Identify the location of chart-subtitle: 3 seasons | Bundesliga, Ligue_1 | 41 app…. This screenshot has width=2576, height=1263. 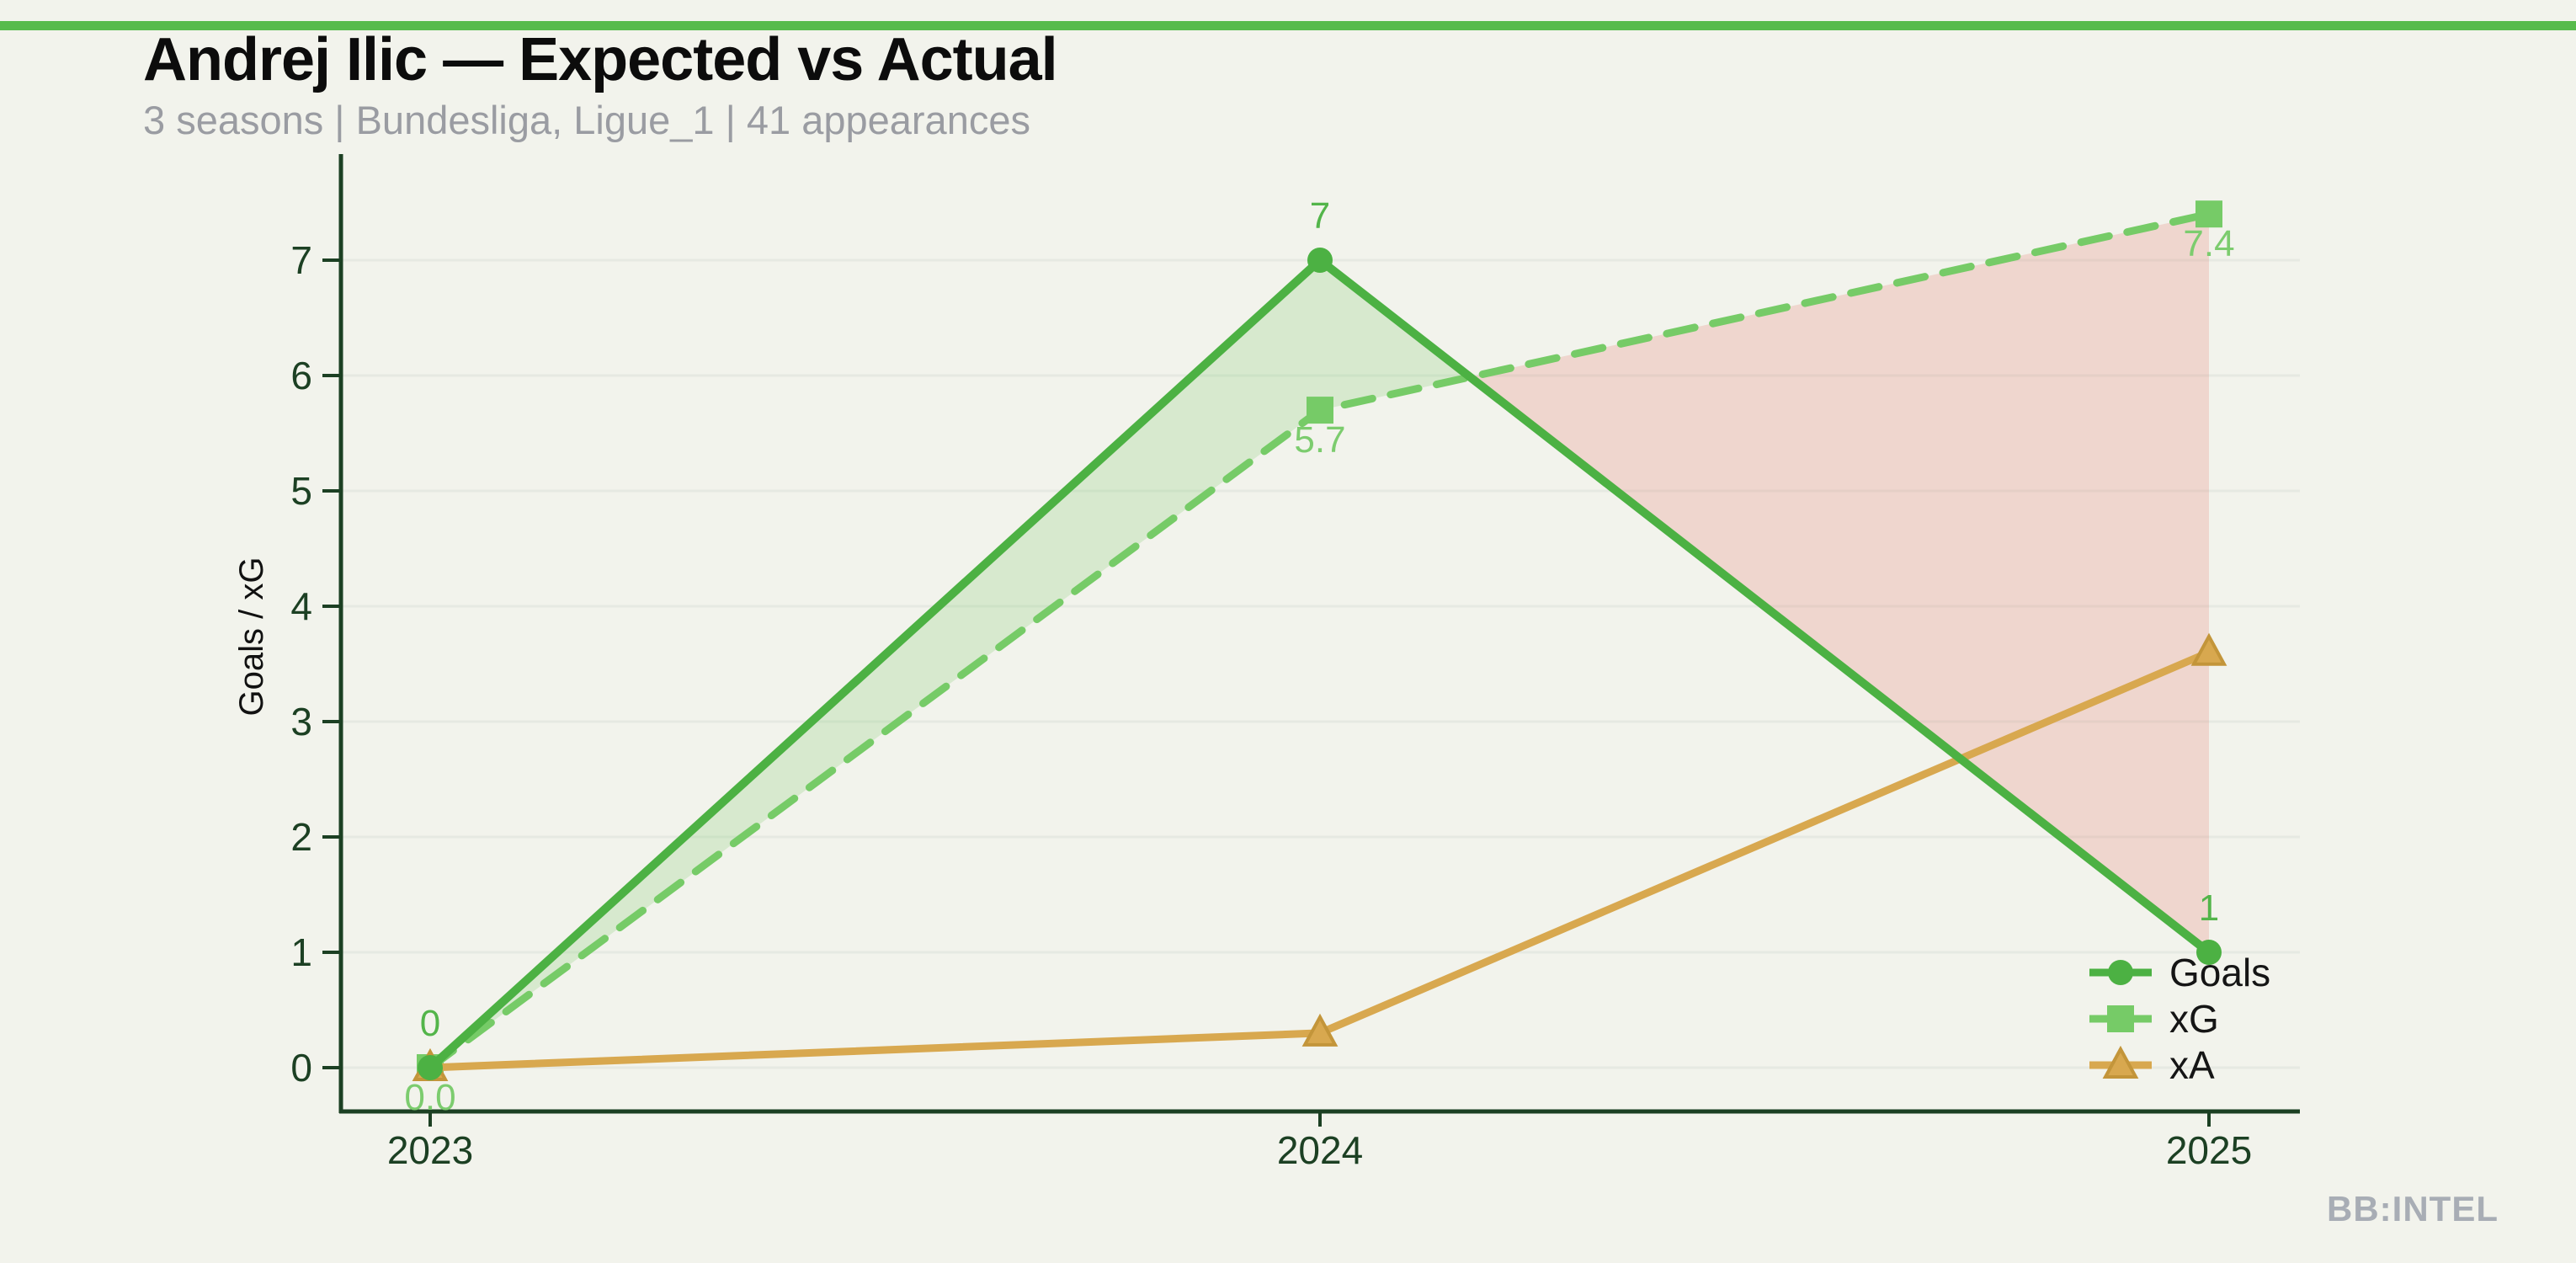
(587, 119).